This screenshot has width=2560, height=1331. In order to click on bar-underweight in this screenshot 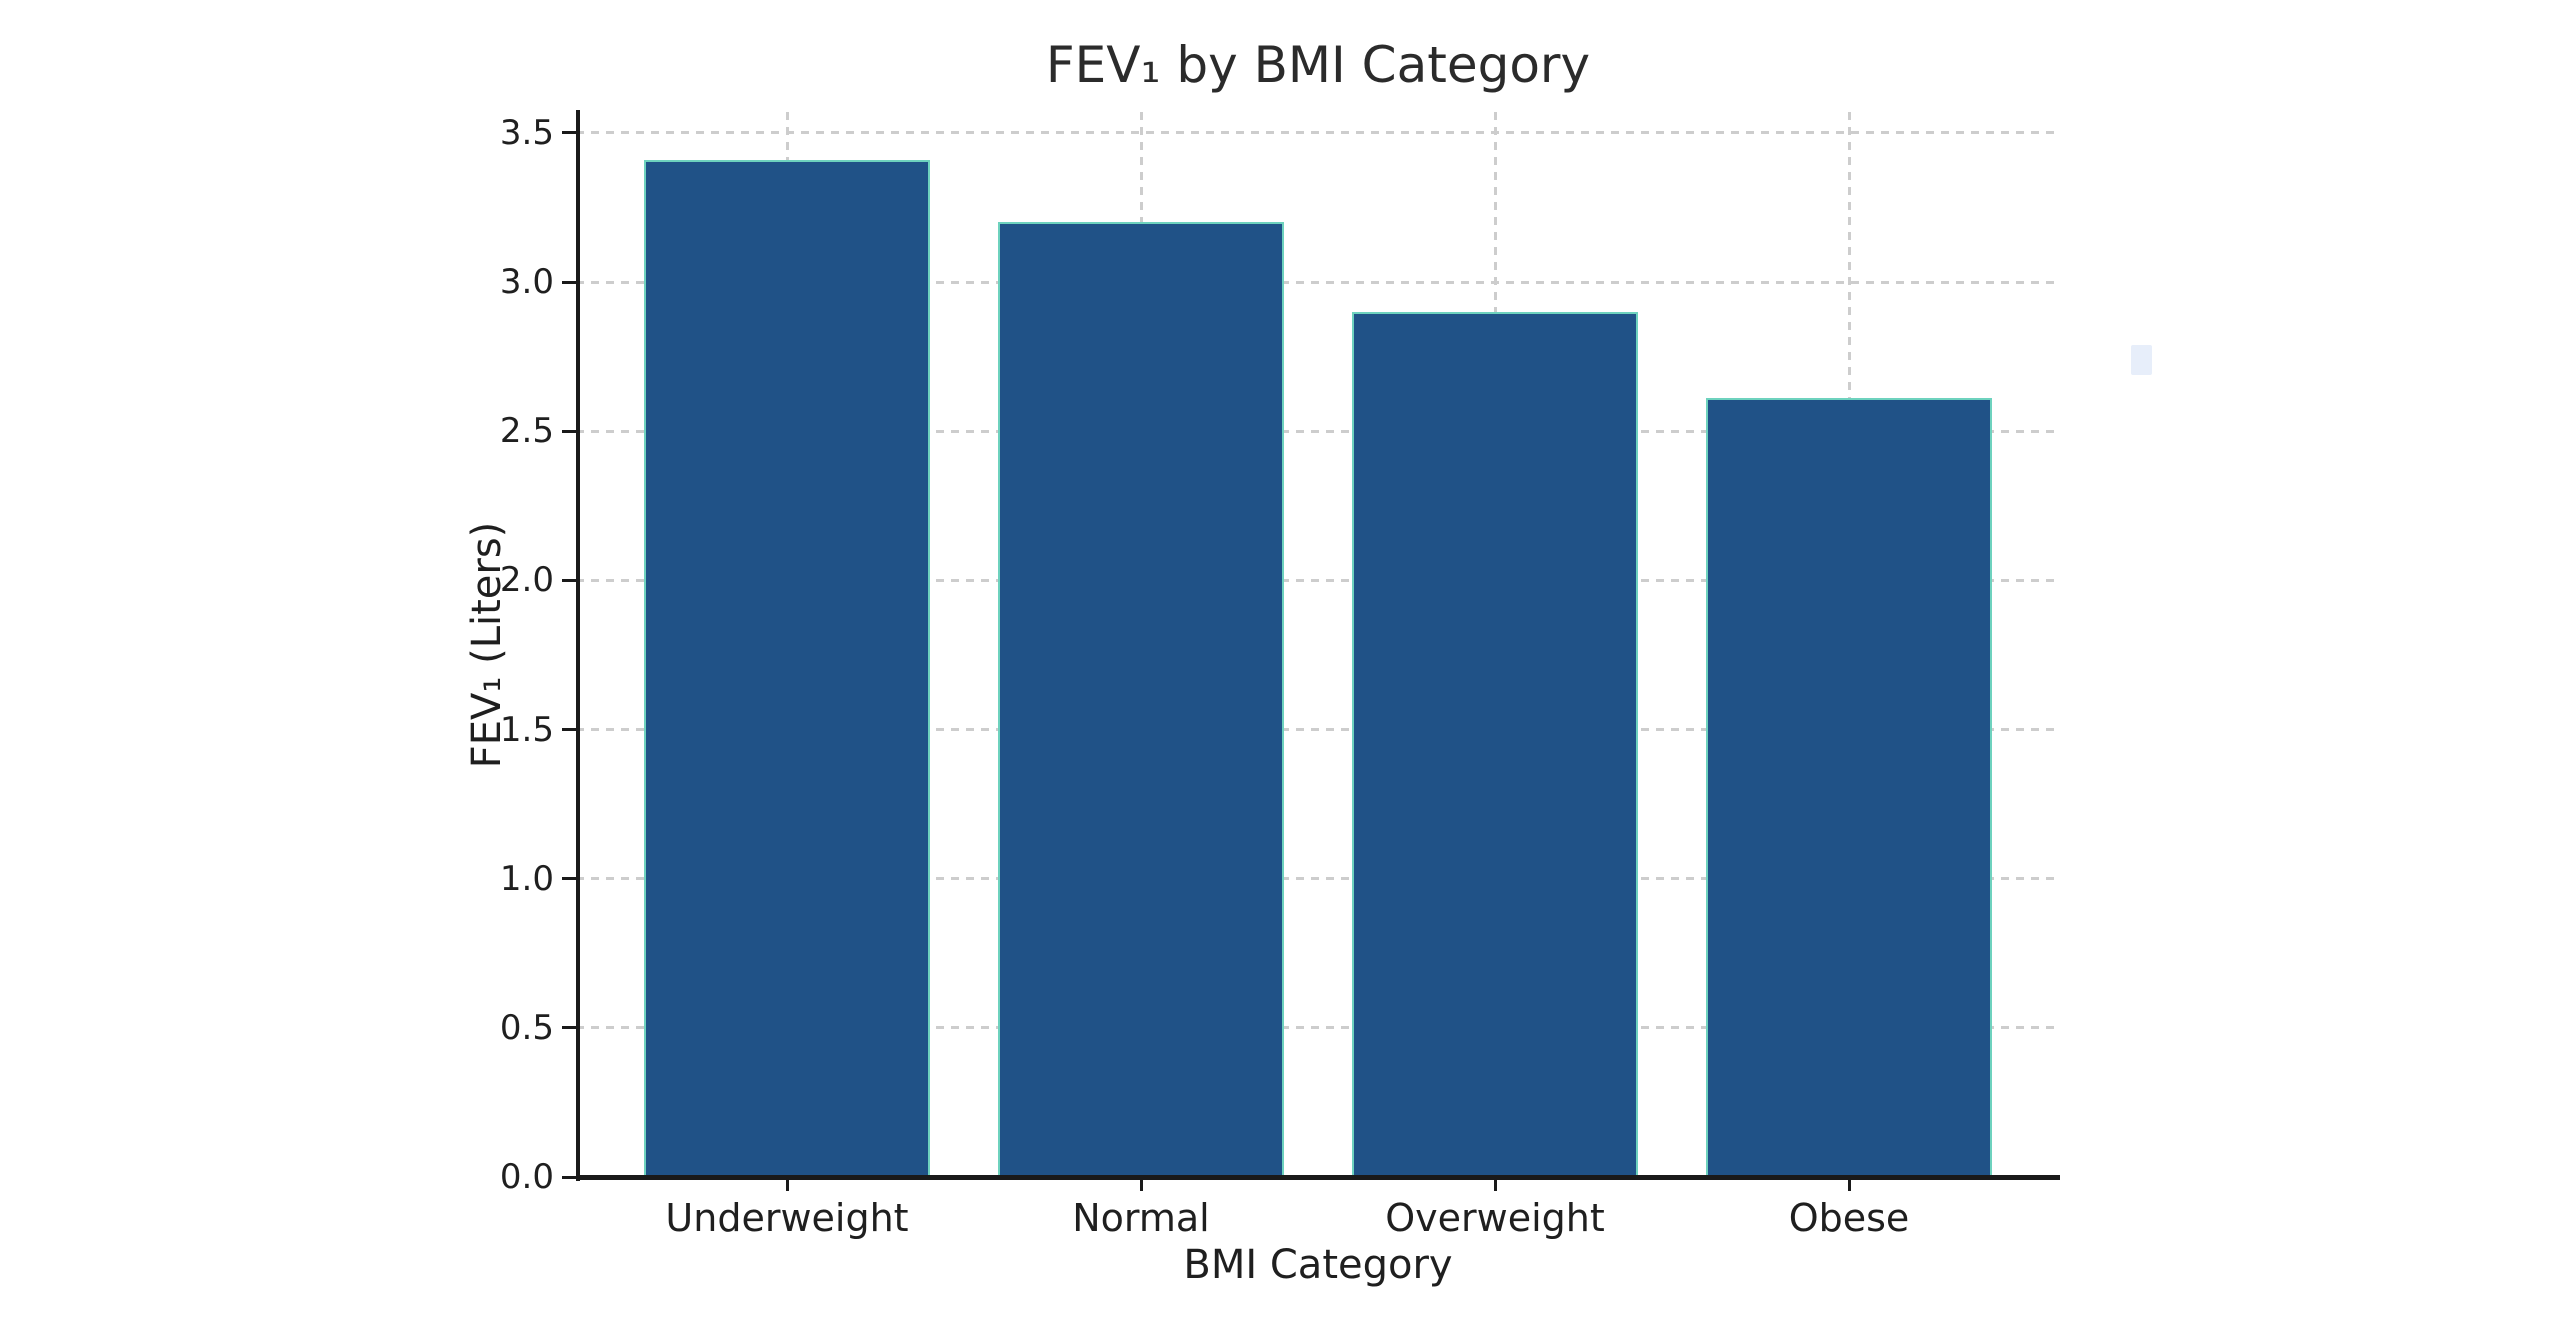, I will do `click(787, 668)`.